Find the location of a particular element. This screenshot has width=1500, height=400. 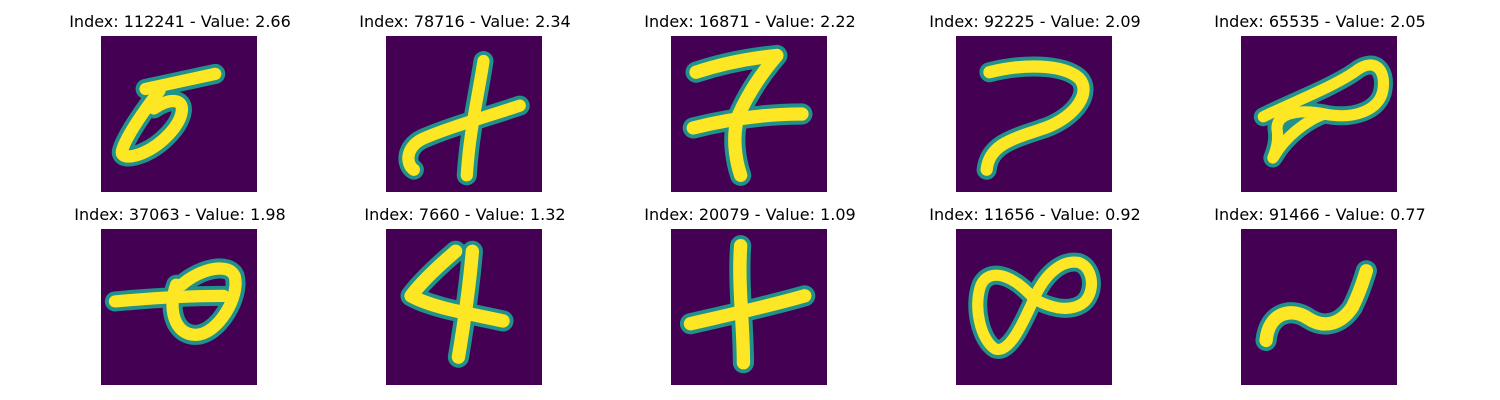

panel-2: Index: 78716 - Value: 2.34 is located at coordinates (465, 107).